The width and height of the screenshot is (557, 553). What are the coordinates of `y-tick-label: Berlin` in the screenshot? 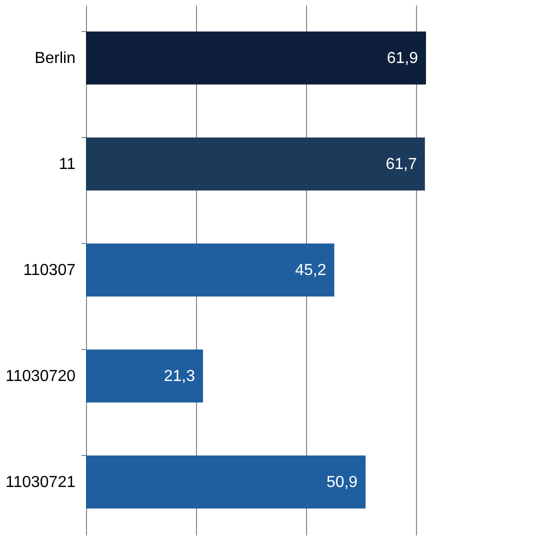 It's located at (55, 58).